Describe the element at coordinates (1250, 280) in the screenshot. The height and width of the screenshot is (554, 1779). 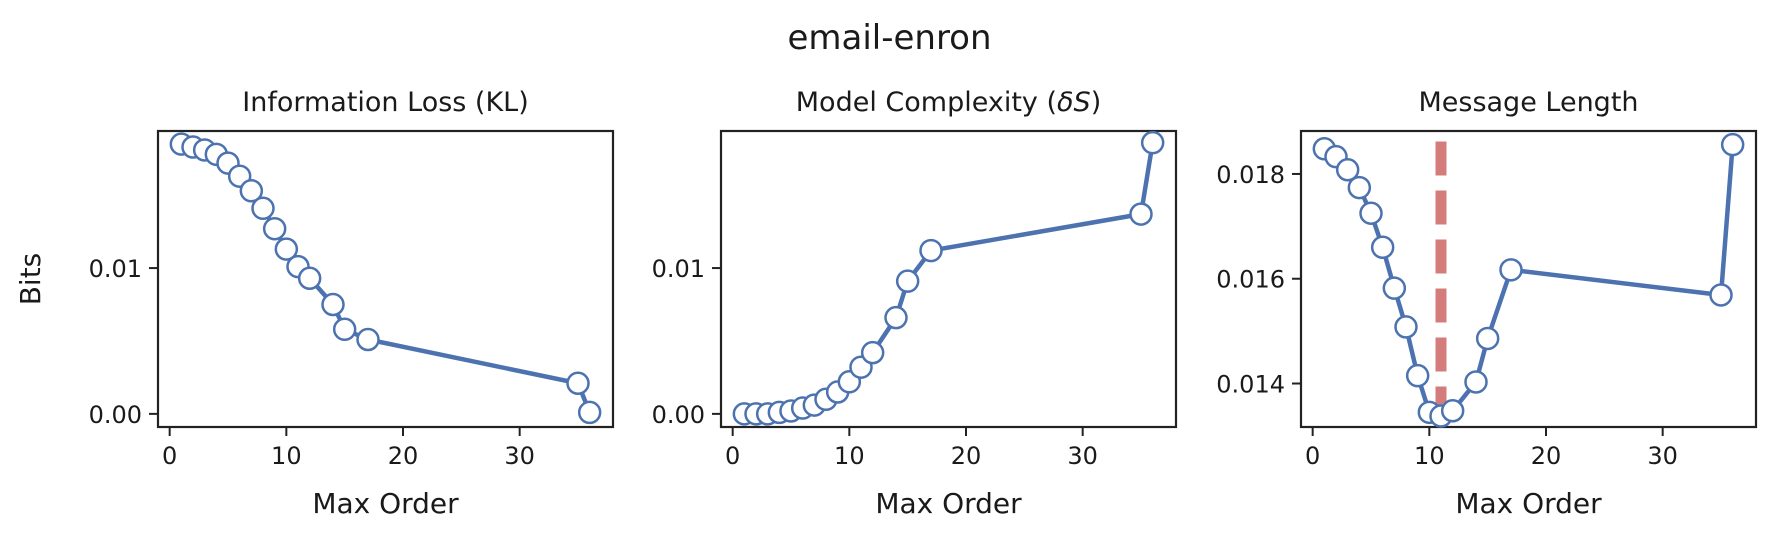
I see `y-tick-label: 0.016` at that location.